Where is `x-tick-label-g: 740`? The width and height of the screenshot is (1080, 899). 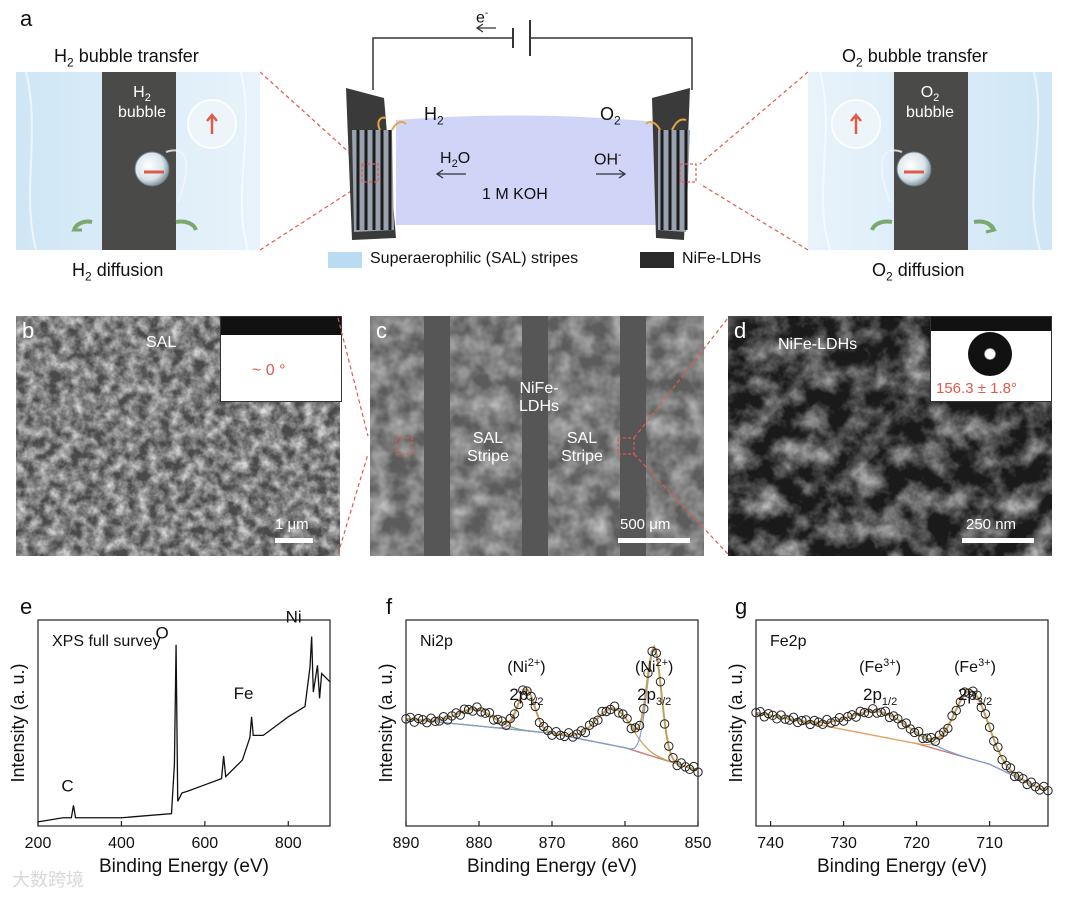
x-tick-label-g: 740 is located at coordinates (770, 843).